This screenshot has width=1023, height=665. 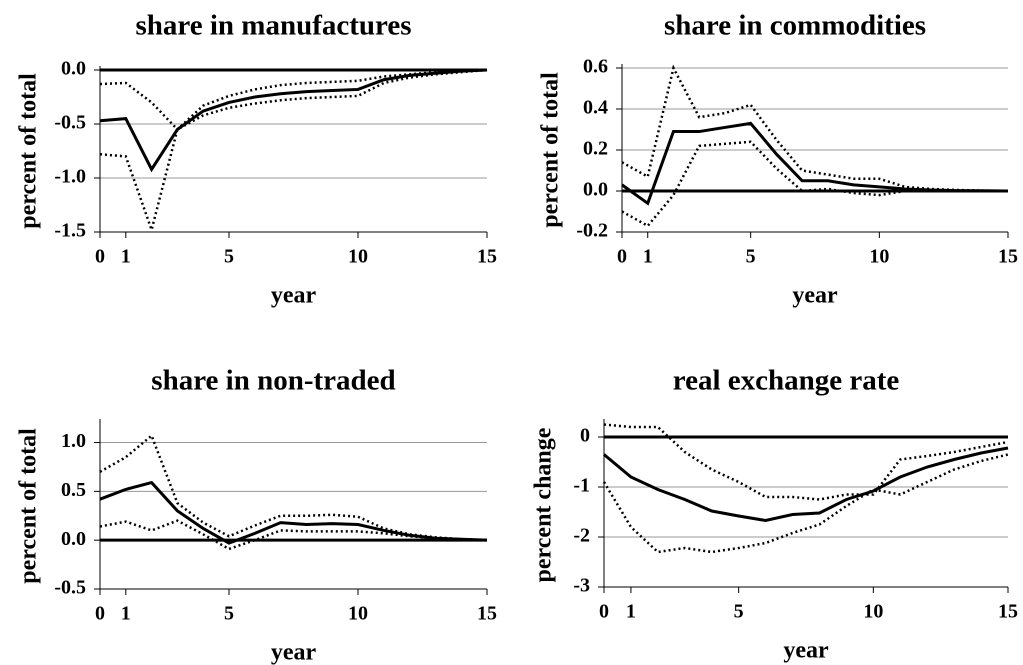 What do you see at coordinates (581, 586) in the screenshot?
I see `y-tick-label: -3` at bounding box center [581, 586].